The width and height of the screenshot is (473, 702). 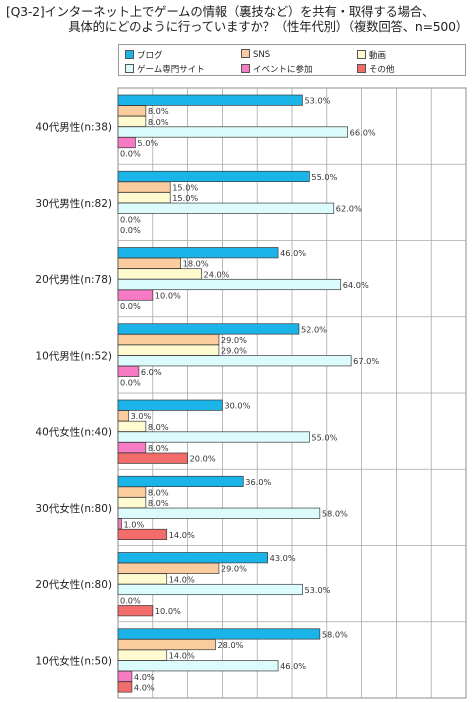 What do you see at coordinates (73, 279) in the screenshot?
I see `category-label: 20代男性(n:78)` at bounding box center [73, 279].